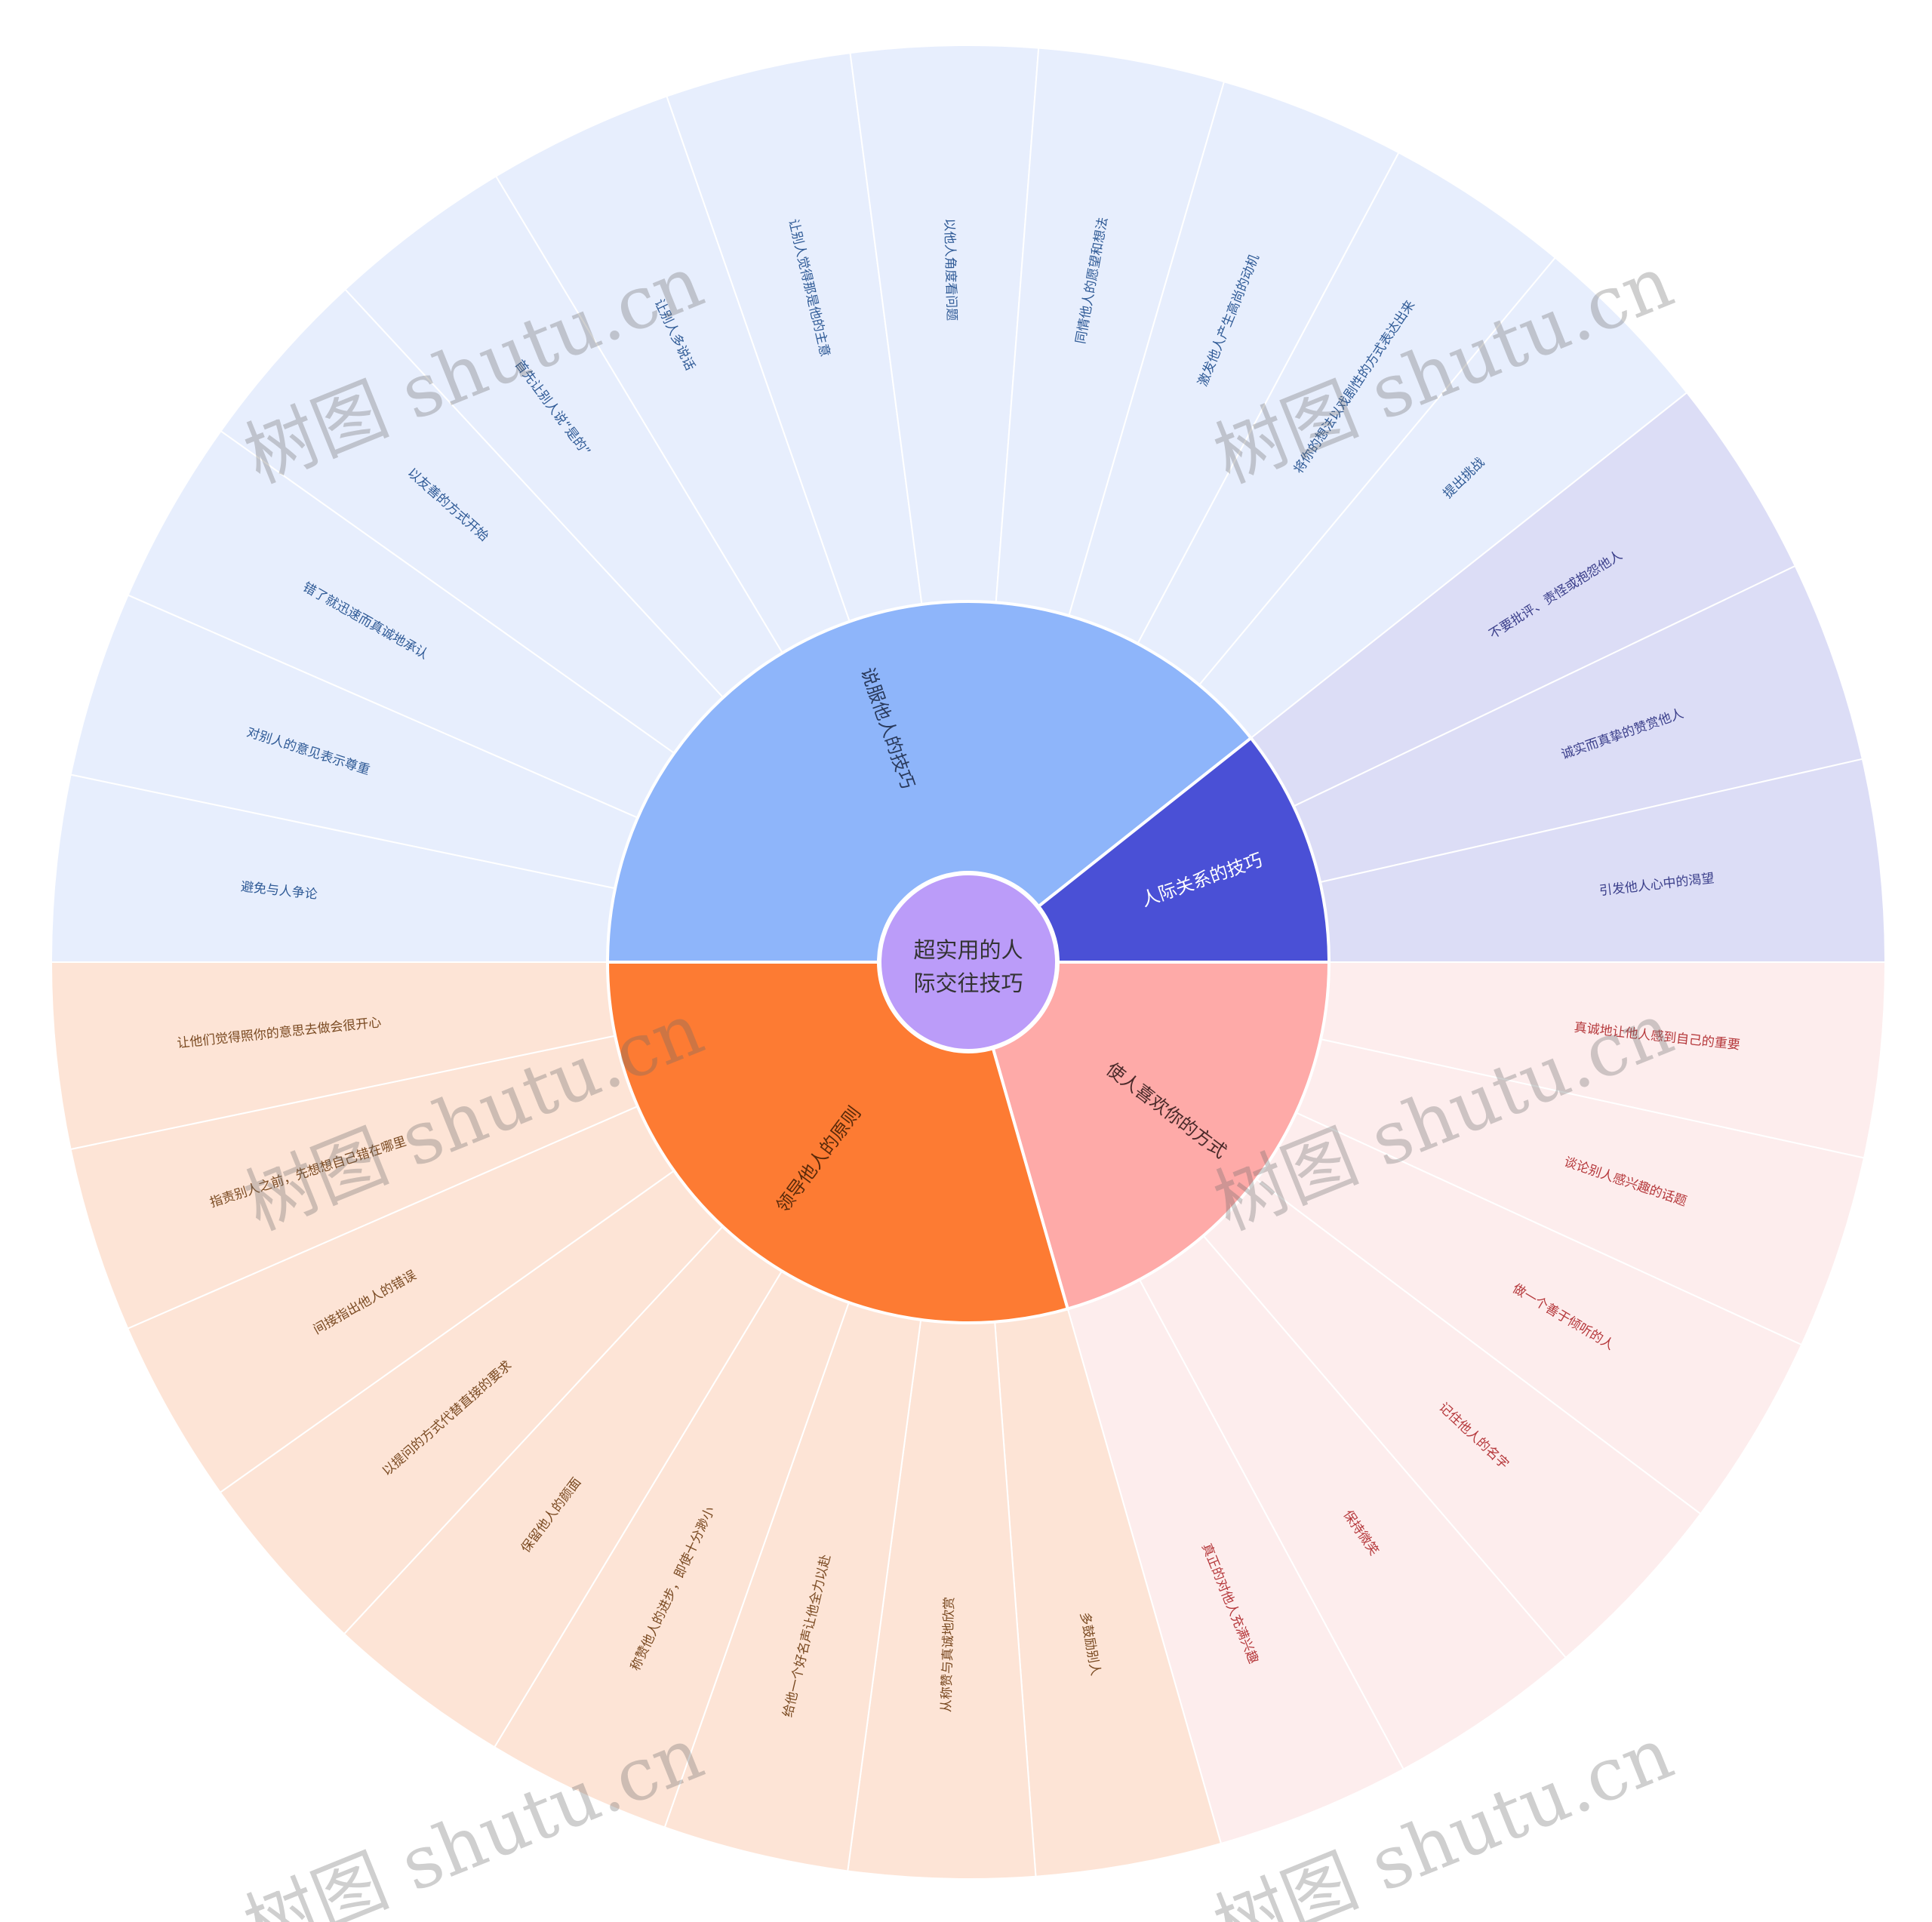  I want to click on center-label-line2: 际交往技巧, so click(968, 983).